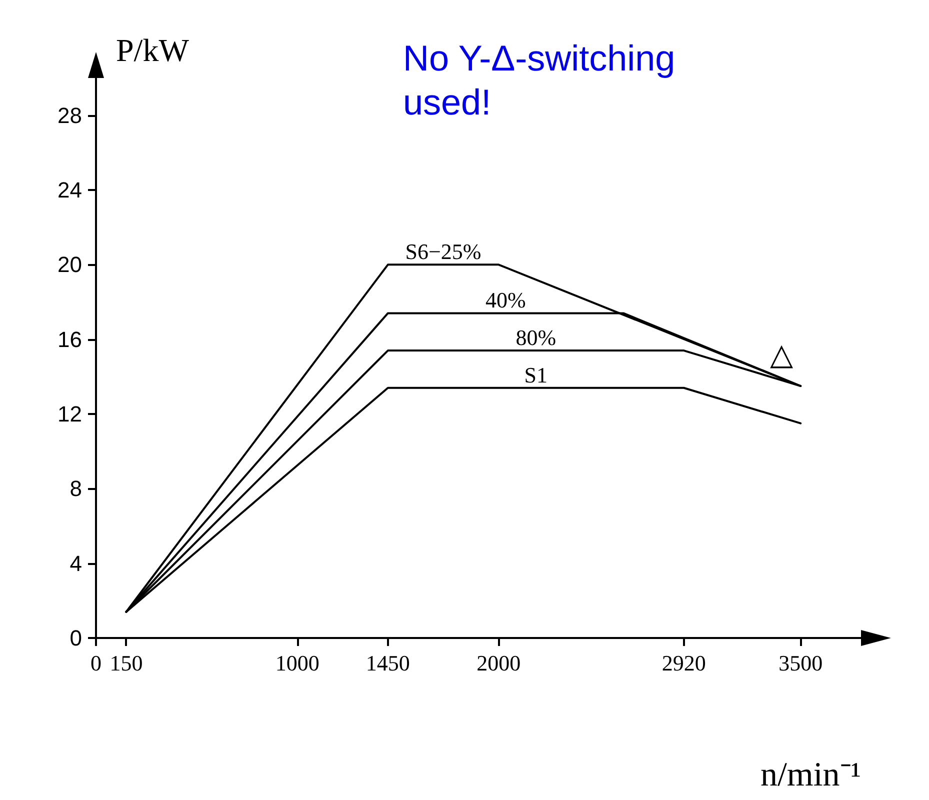 The width and height of the screenshot is (929, 800). I want to click on y-tick-label: 0, so click(76, 638).